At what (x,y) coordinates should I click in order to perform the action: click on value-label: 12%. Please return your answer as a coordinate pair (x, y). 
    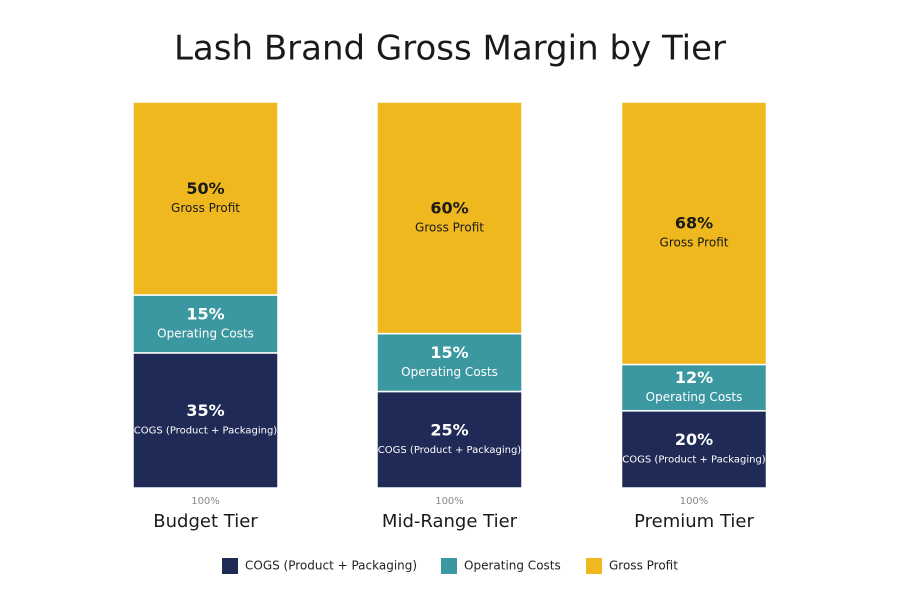
    Looking at the image, I should click on (694, 377).